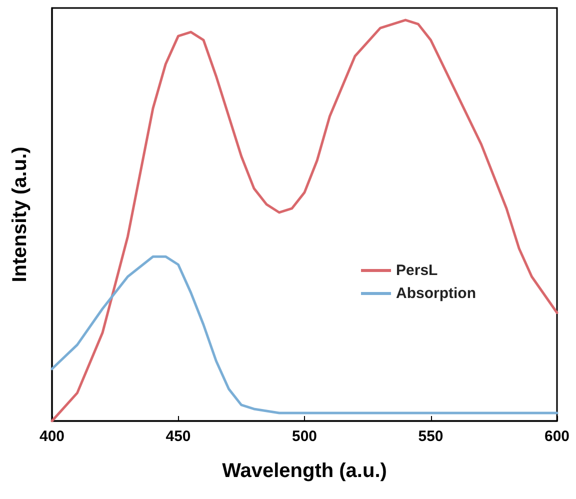 The width and height of the screenshot is (576, 499). I want to click on legend-label: PersL, so click(417, 270).